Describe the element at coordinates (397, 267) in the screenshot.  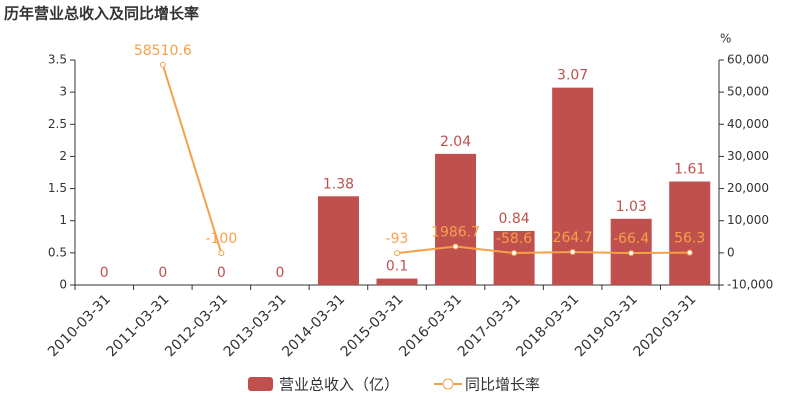
I see `bar-value-label: 0.1` at that location.